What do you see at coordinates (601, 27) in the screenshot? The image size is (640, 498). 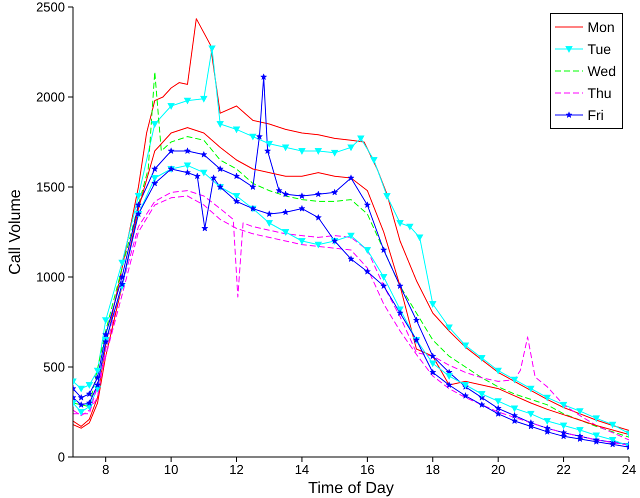 I see `legend-label: Mon` at bounding box center [601, 27].